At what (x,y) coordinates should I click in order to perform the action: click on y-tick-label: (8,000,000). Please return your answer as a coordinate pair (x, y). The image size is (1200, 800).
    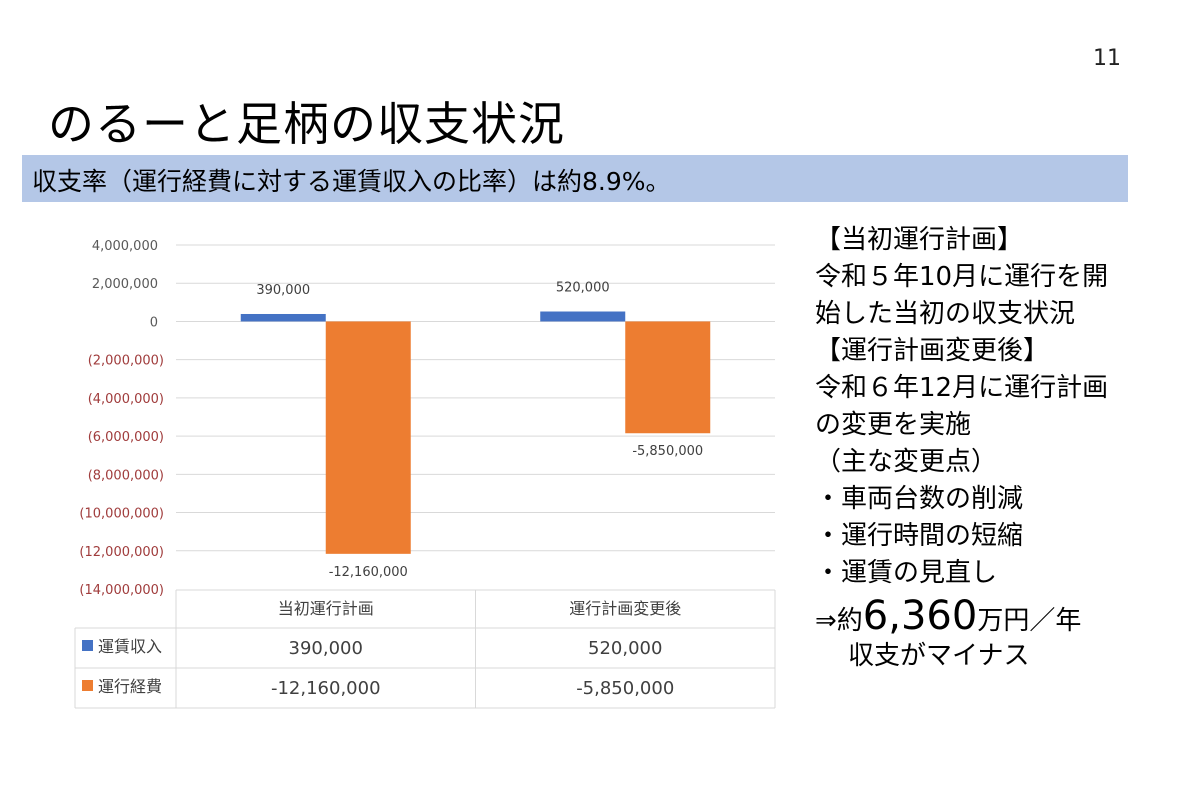
    Looking at the image, I should click on (126, 475).